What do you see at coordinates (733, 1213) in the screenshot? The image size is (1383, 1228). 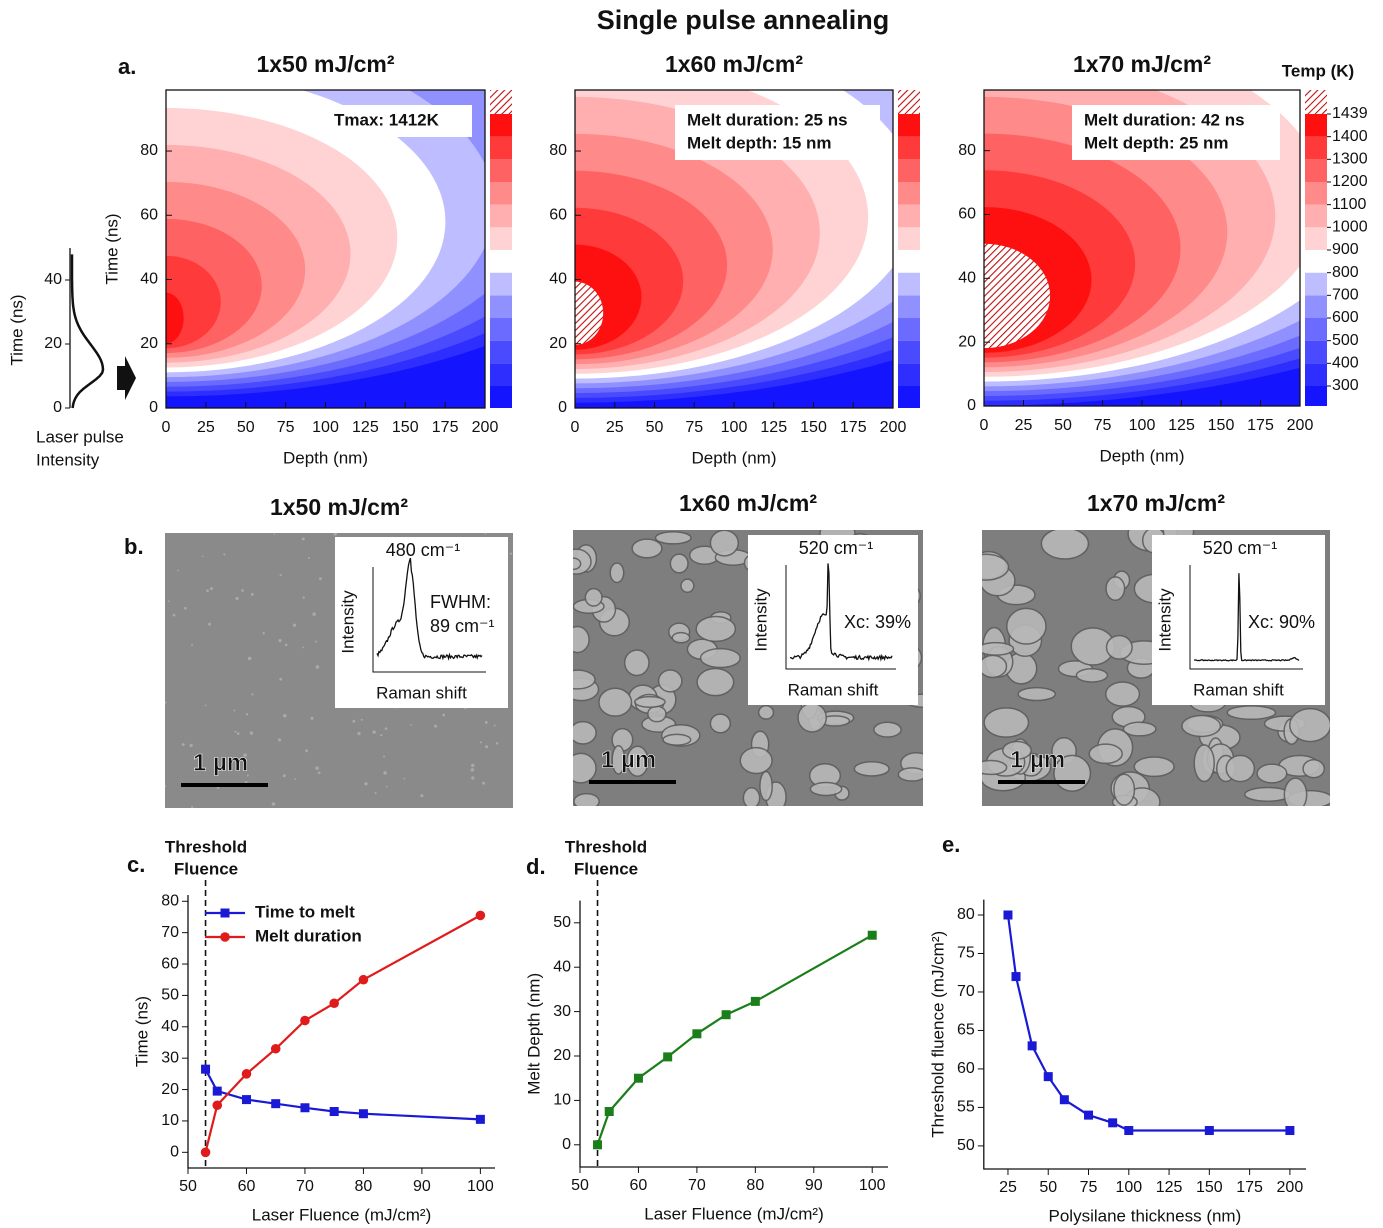 I see `x-axis-label: Laser Fluence (mJ/cm²)` at bounding box center [733, 1213].